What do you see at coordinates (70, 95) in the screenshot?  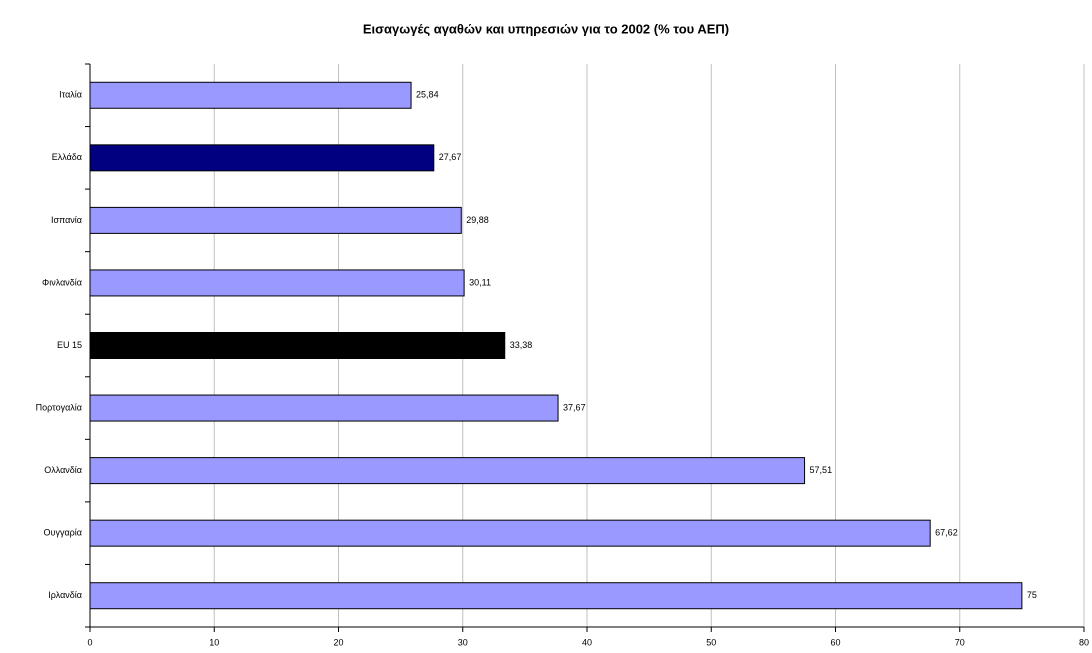 I see `y-tick-label: Ιταλία` at bounding box center [70, 95].